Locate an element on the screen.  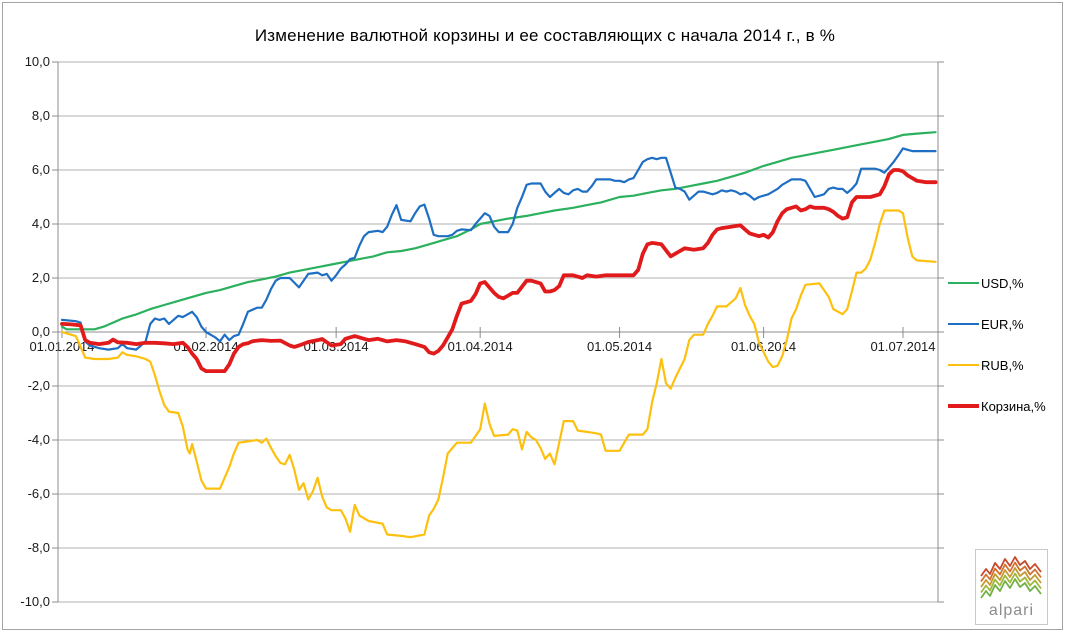
alpari-logo-text: alpari is located at coordinates (1011, 610).